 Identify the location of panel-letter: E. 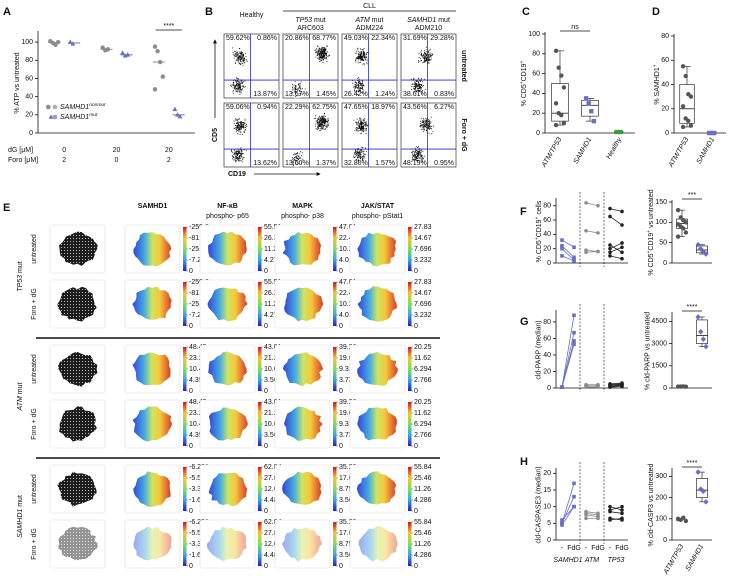
(6, 208).